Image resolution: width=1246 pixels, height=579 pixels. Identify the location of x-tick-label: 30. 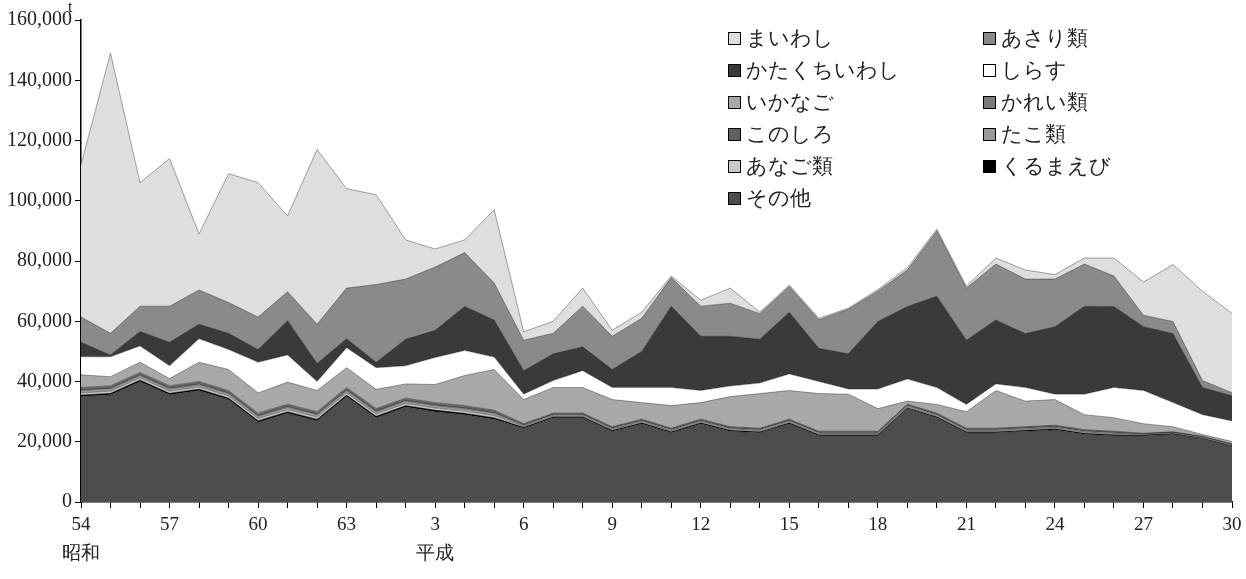
(1232, 524).